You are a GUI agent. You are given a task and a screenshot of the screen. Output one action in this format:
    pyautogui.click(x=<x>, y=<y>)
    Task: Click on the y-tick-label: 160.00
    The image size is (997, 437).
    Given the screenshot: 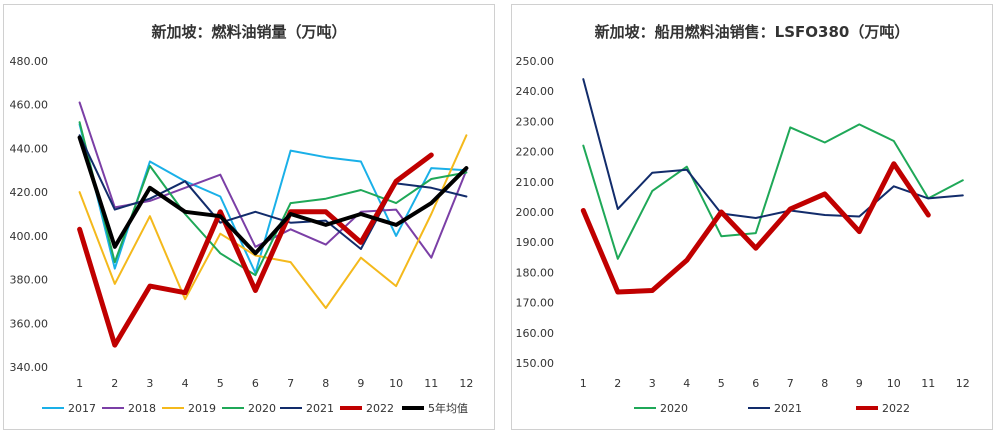 What is the action you would take?
    pyautogui.click(x=535, y=333)
    